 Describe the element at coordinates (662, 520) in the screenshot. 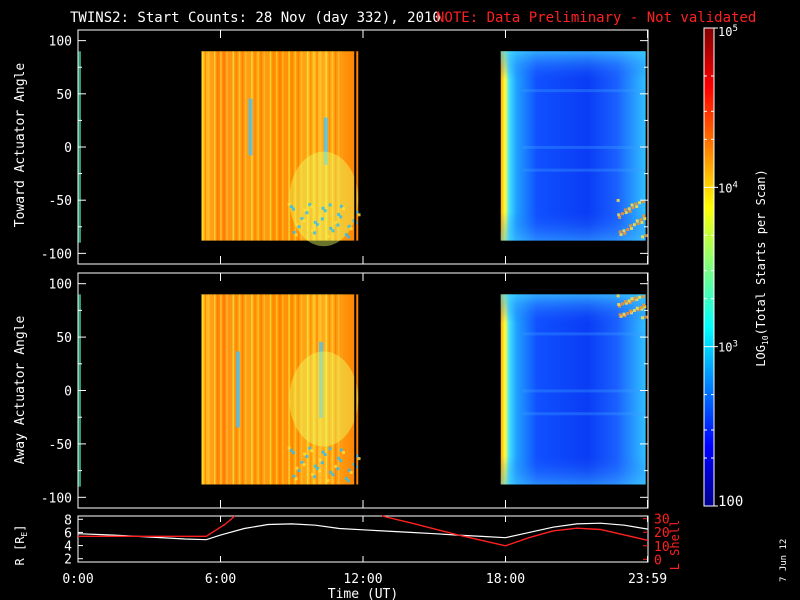

I see `right-tick-label: 30` at that location.